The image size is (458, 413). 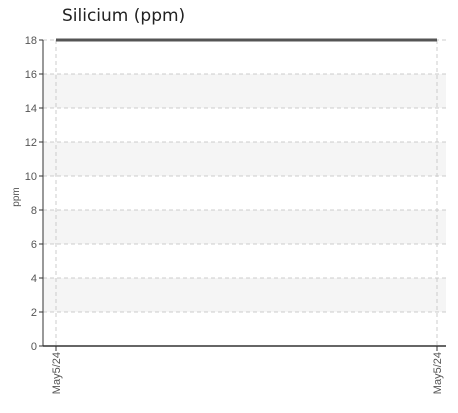 What do you see at coordinates (124, 16) in the screenshot?
I see `chart-title: Silicium (ppm)` at bounding box center [124, 16].